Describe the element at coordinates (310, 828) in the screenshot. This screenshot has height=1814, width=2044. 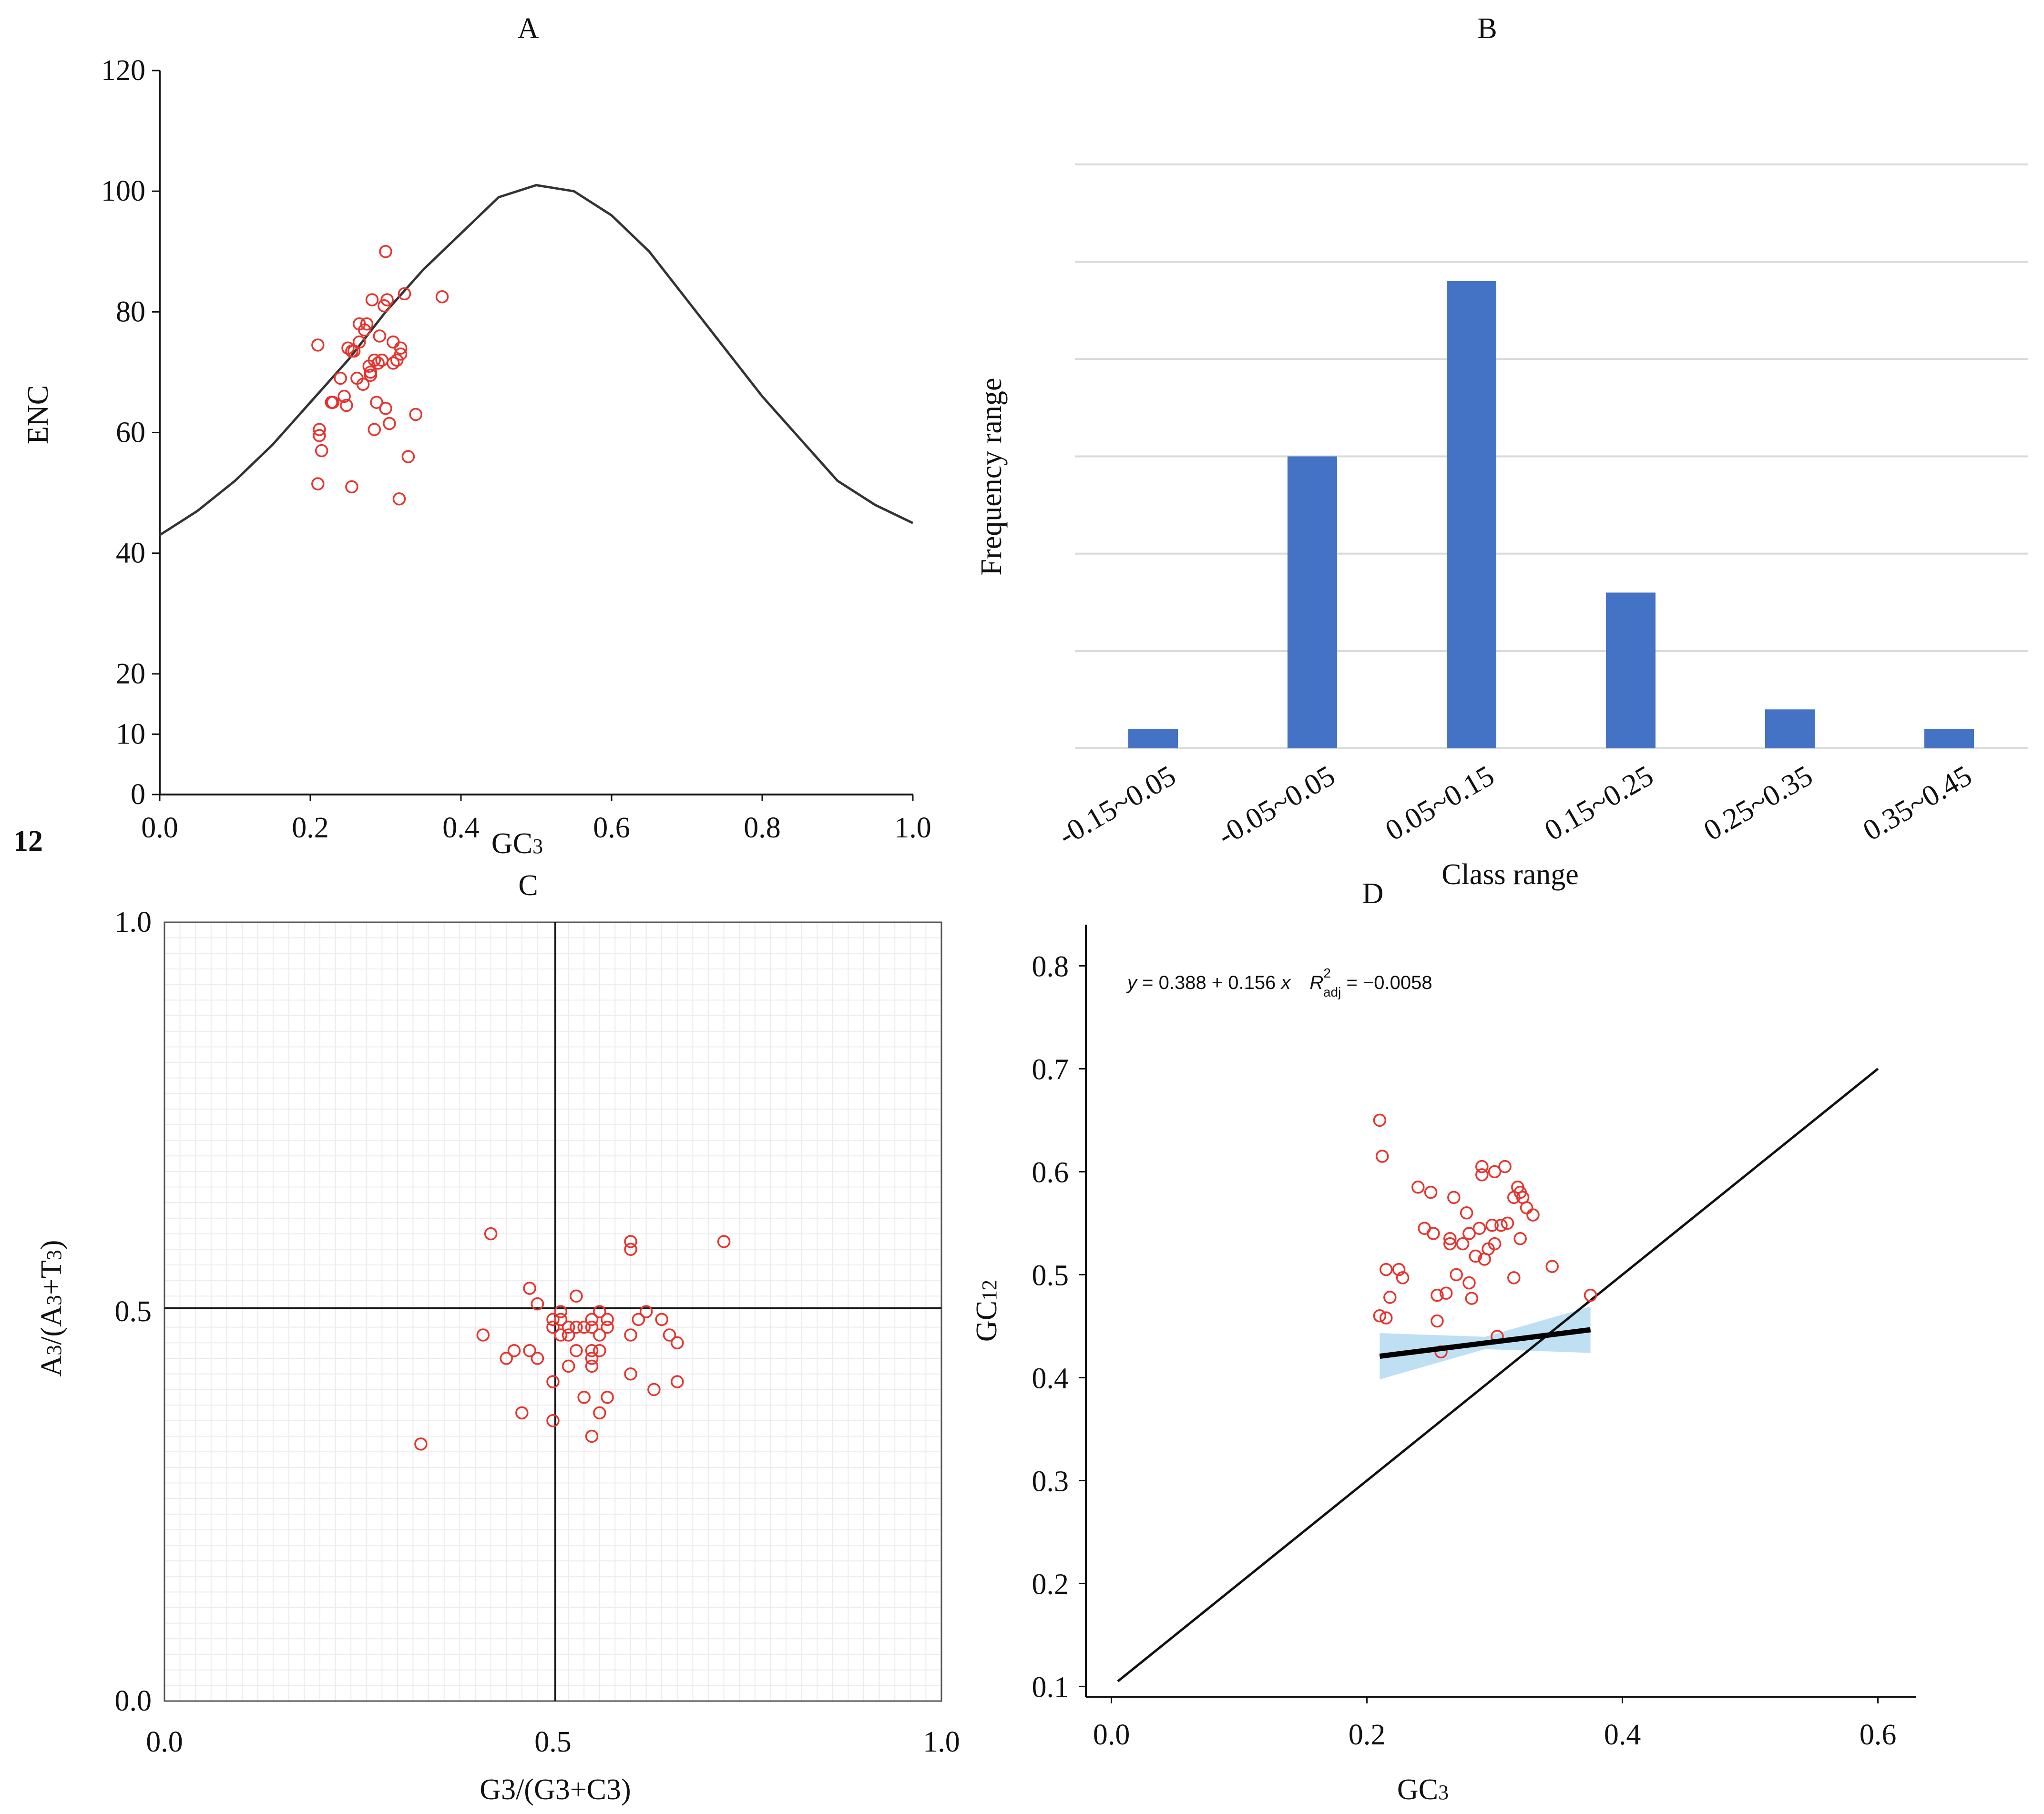
I see `panel-a-x-tick-label: 0.2` at that location.